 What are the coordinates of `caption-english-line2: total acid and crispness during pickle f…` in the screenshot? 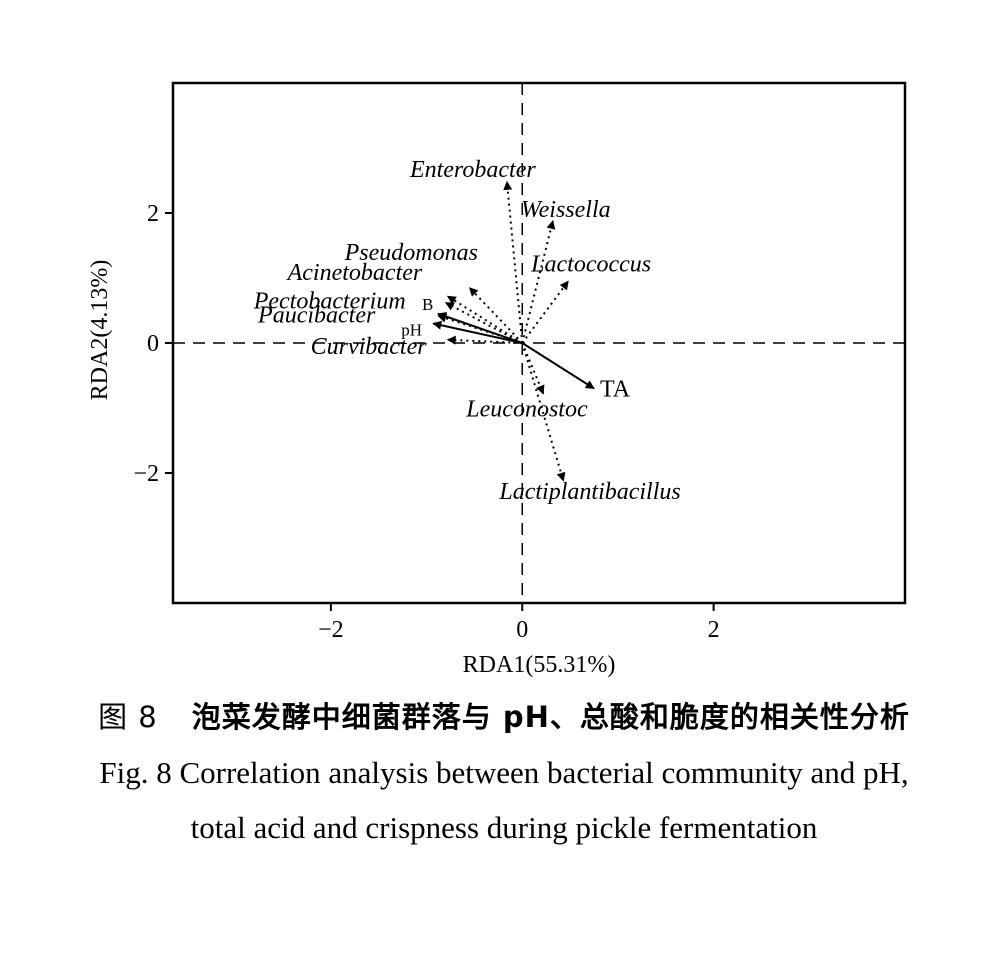 It's located at (504, 827).